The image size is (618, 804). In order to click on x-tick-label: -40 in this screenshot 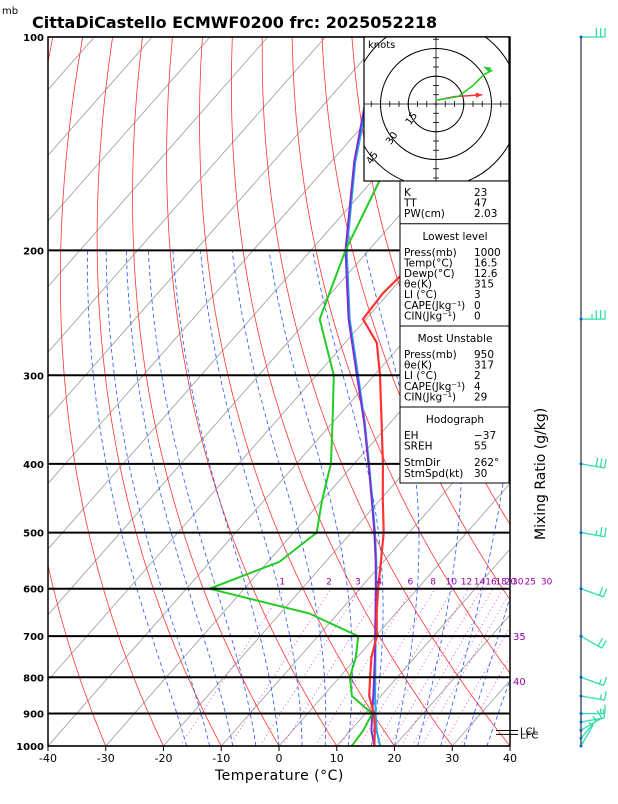, I will do `click(48, 758)`.